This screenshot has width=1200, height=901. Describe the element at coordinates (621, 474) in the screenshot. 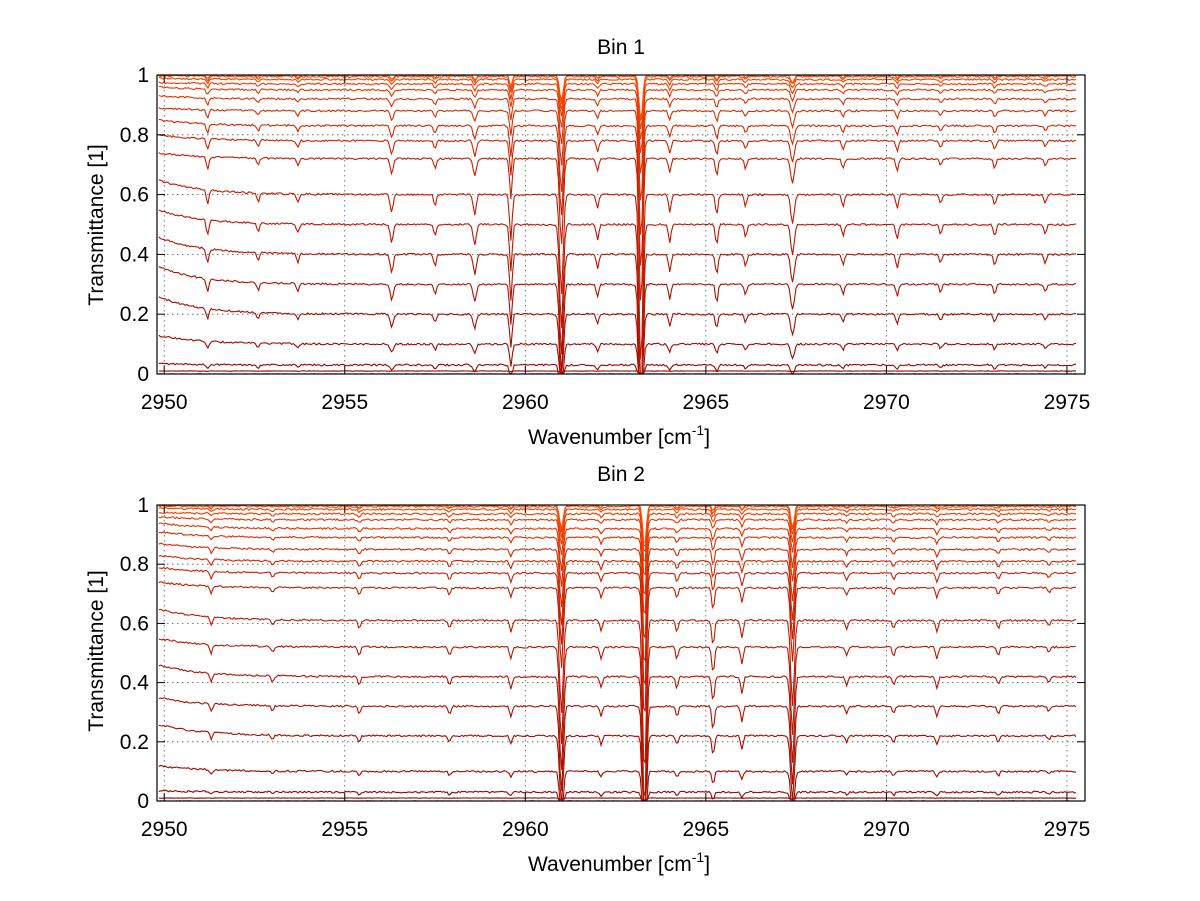

I see `chart-title: Bin 2` at that location.